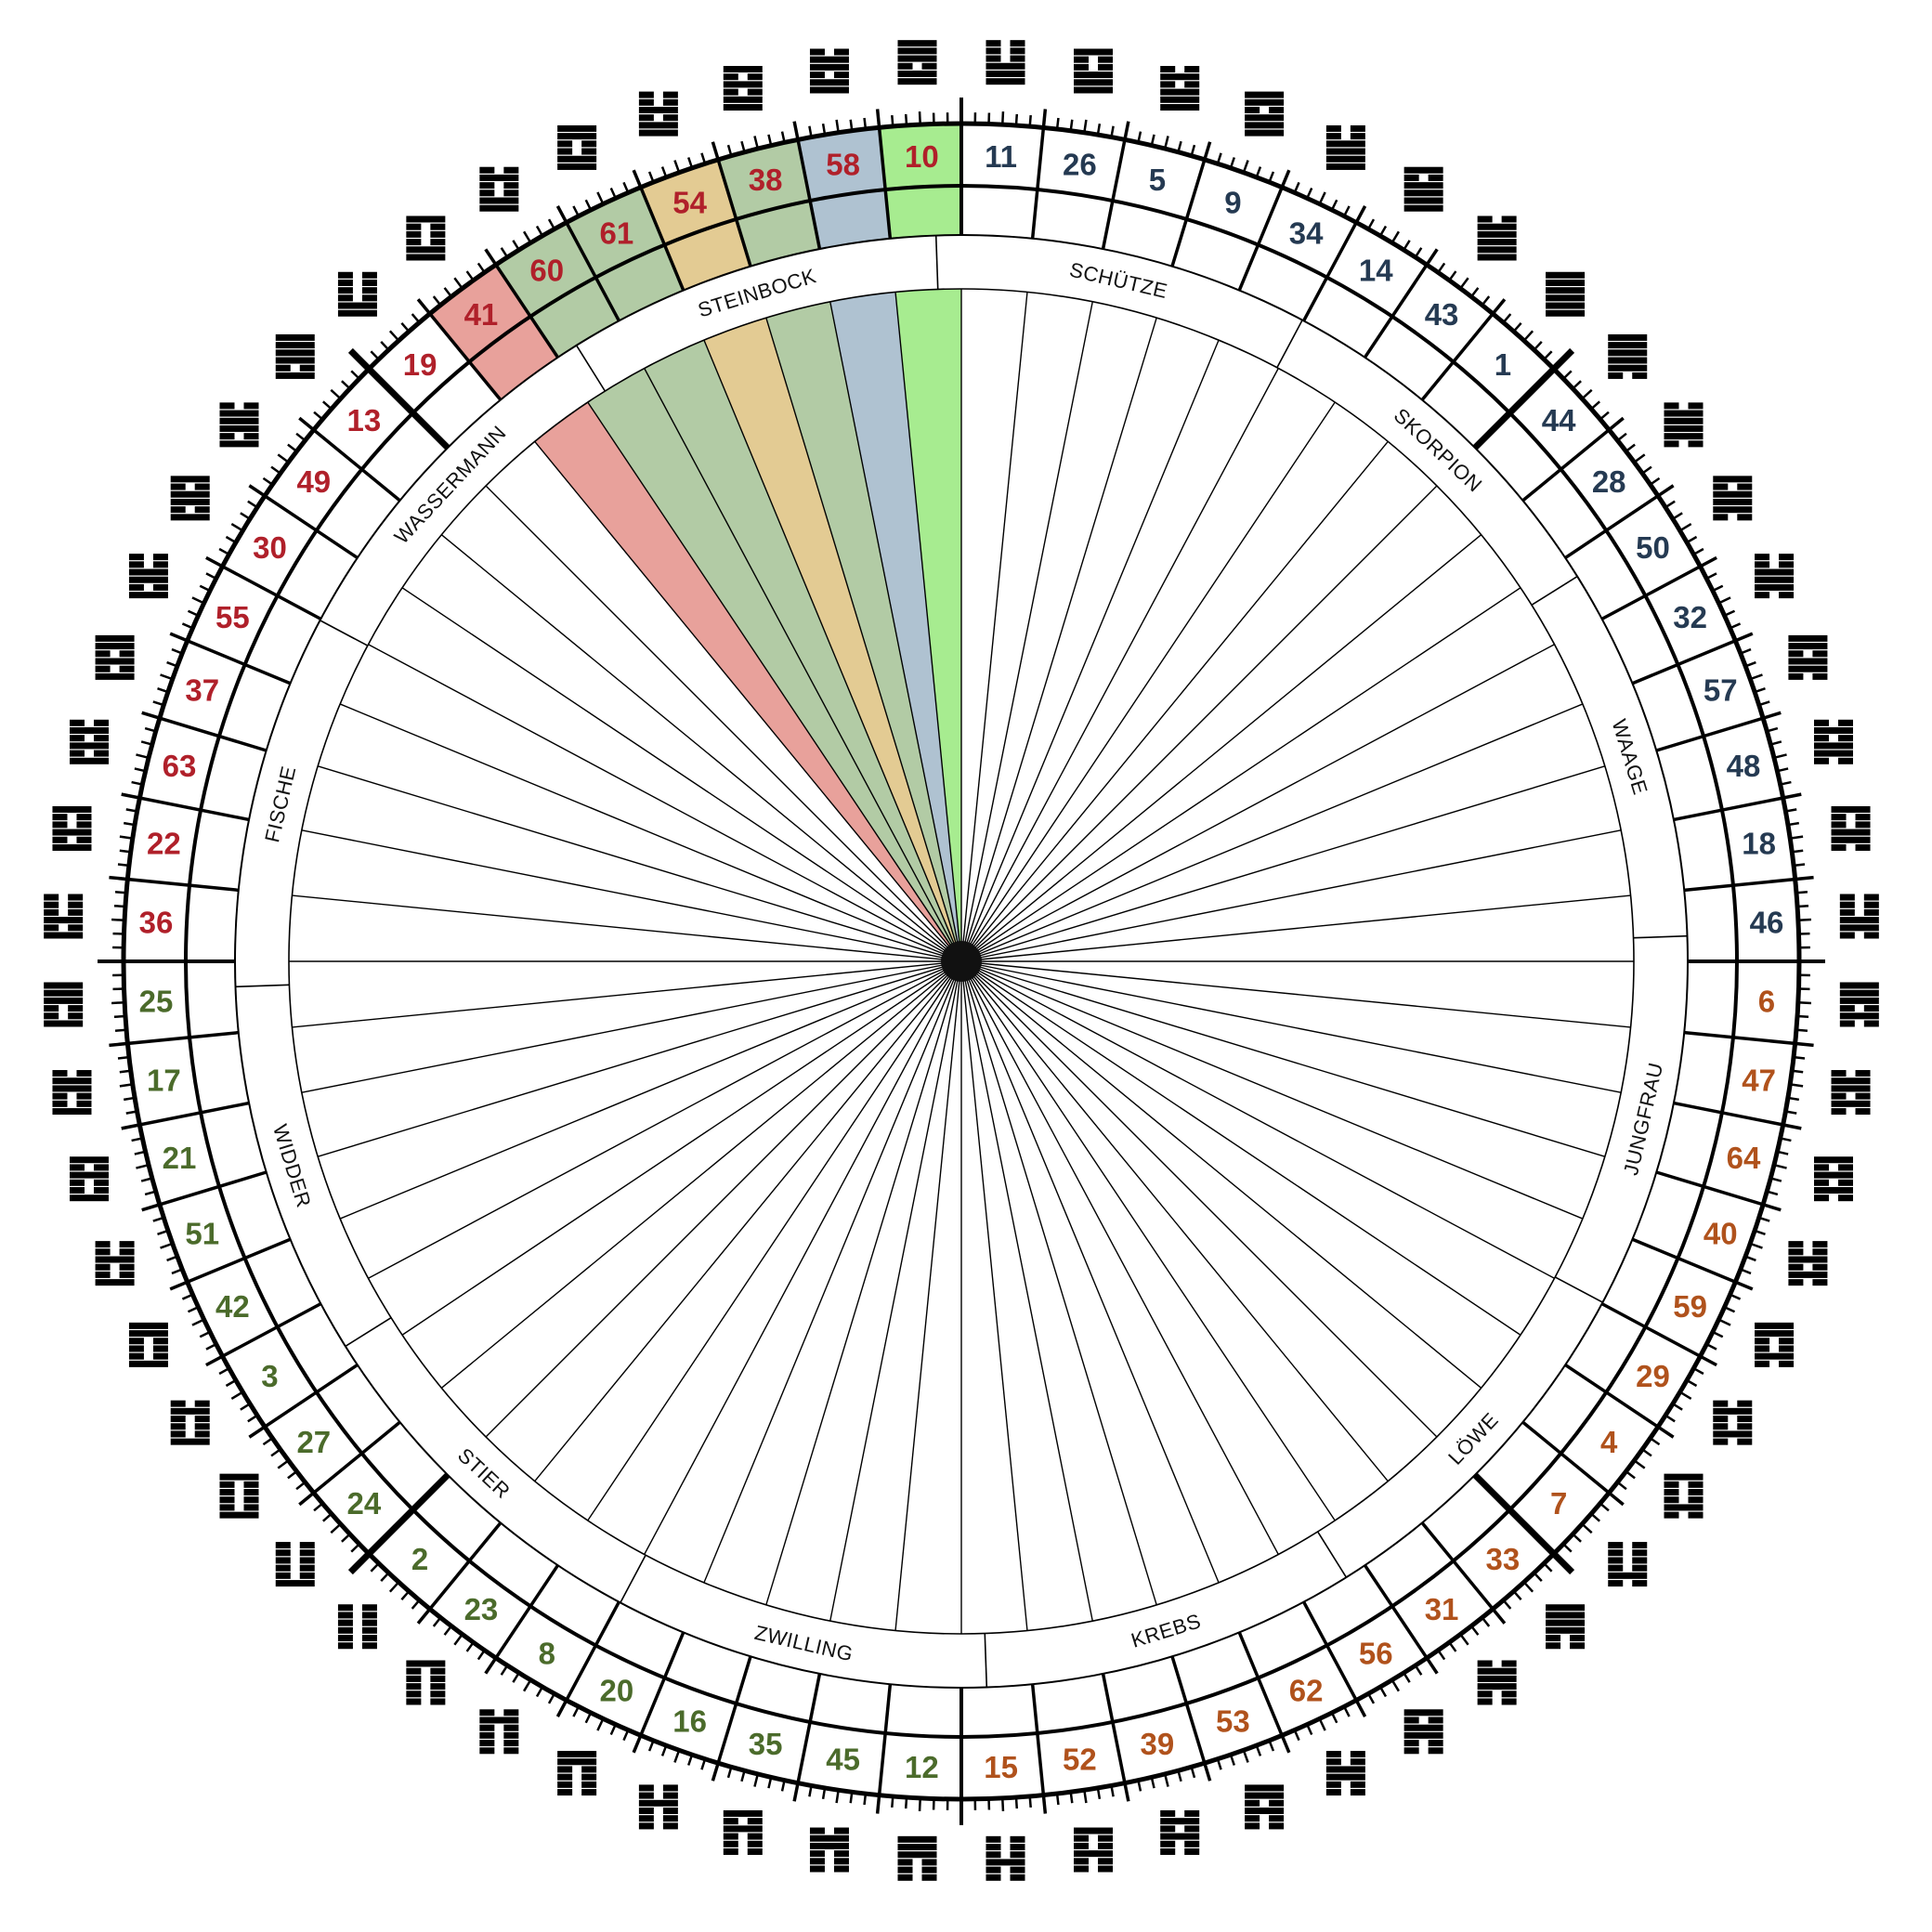  Describe the element at coordinates (180, 766) in the screenshot. I see `gate-number: 63` at that location.